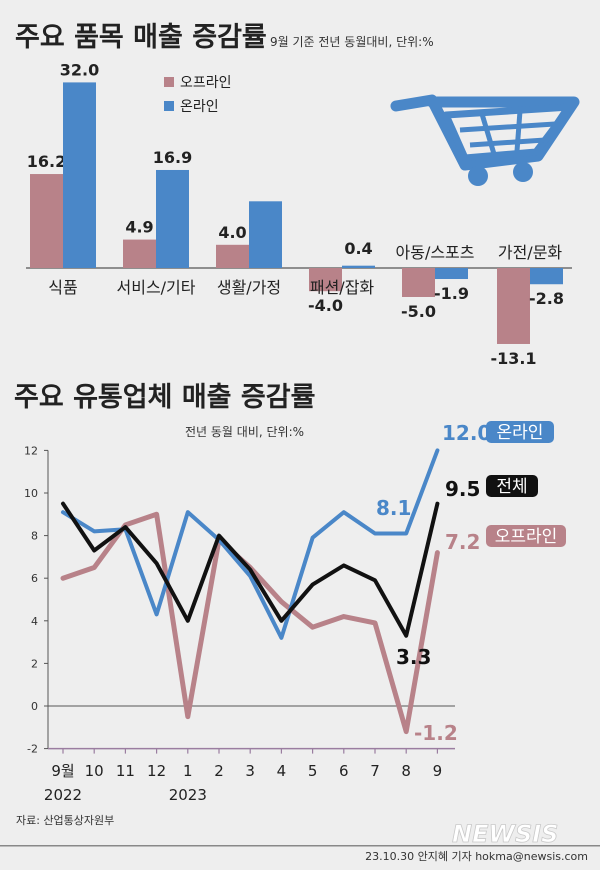  Describe the element at coordinates (31, 450) in the screenshot. I see `y-tick-label: 12` at that location.